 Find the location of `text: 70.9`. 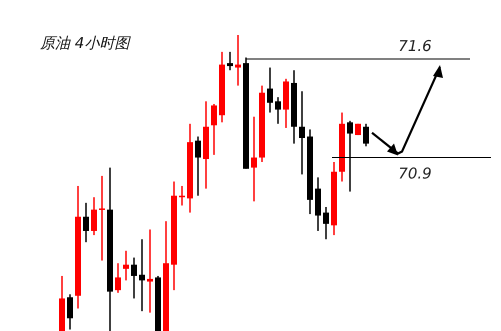

text: 70.9 is located at coordinates (415, 173).